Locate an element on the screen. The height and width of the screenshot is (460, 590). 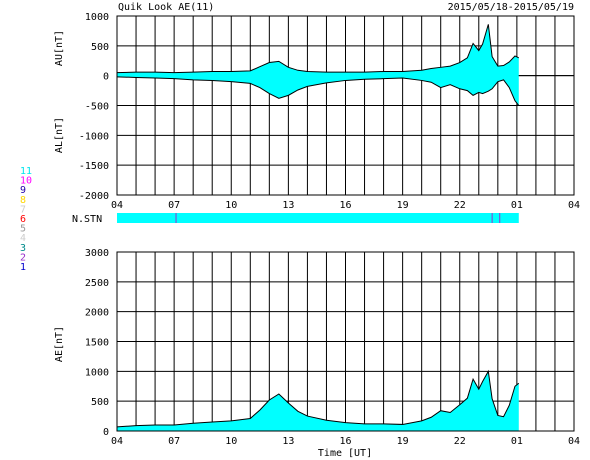
station-legend-label: 1 is located at coordinates (23, 267).